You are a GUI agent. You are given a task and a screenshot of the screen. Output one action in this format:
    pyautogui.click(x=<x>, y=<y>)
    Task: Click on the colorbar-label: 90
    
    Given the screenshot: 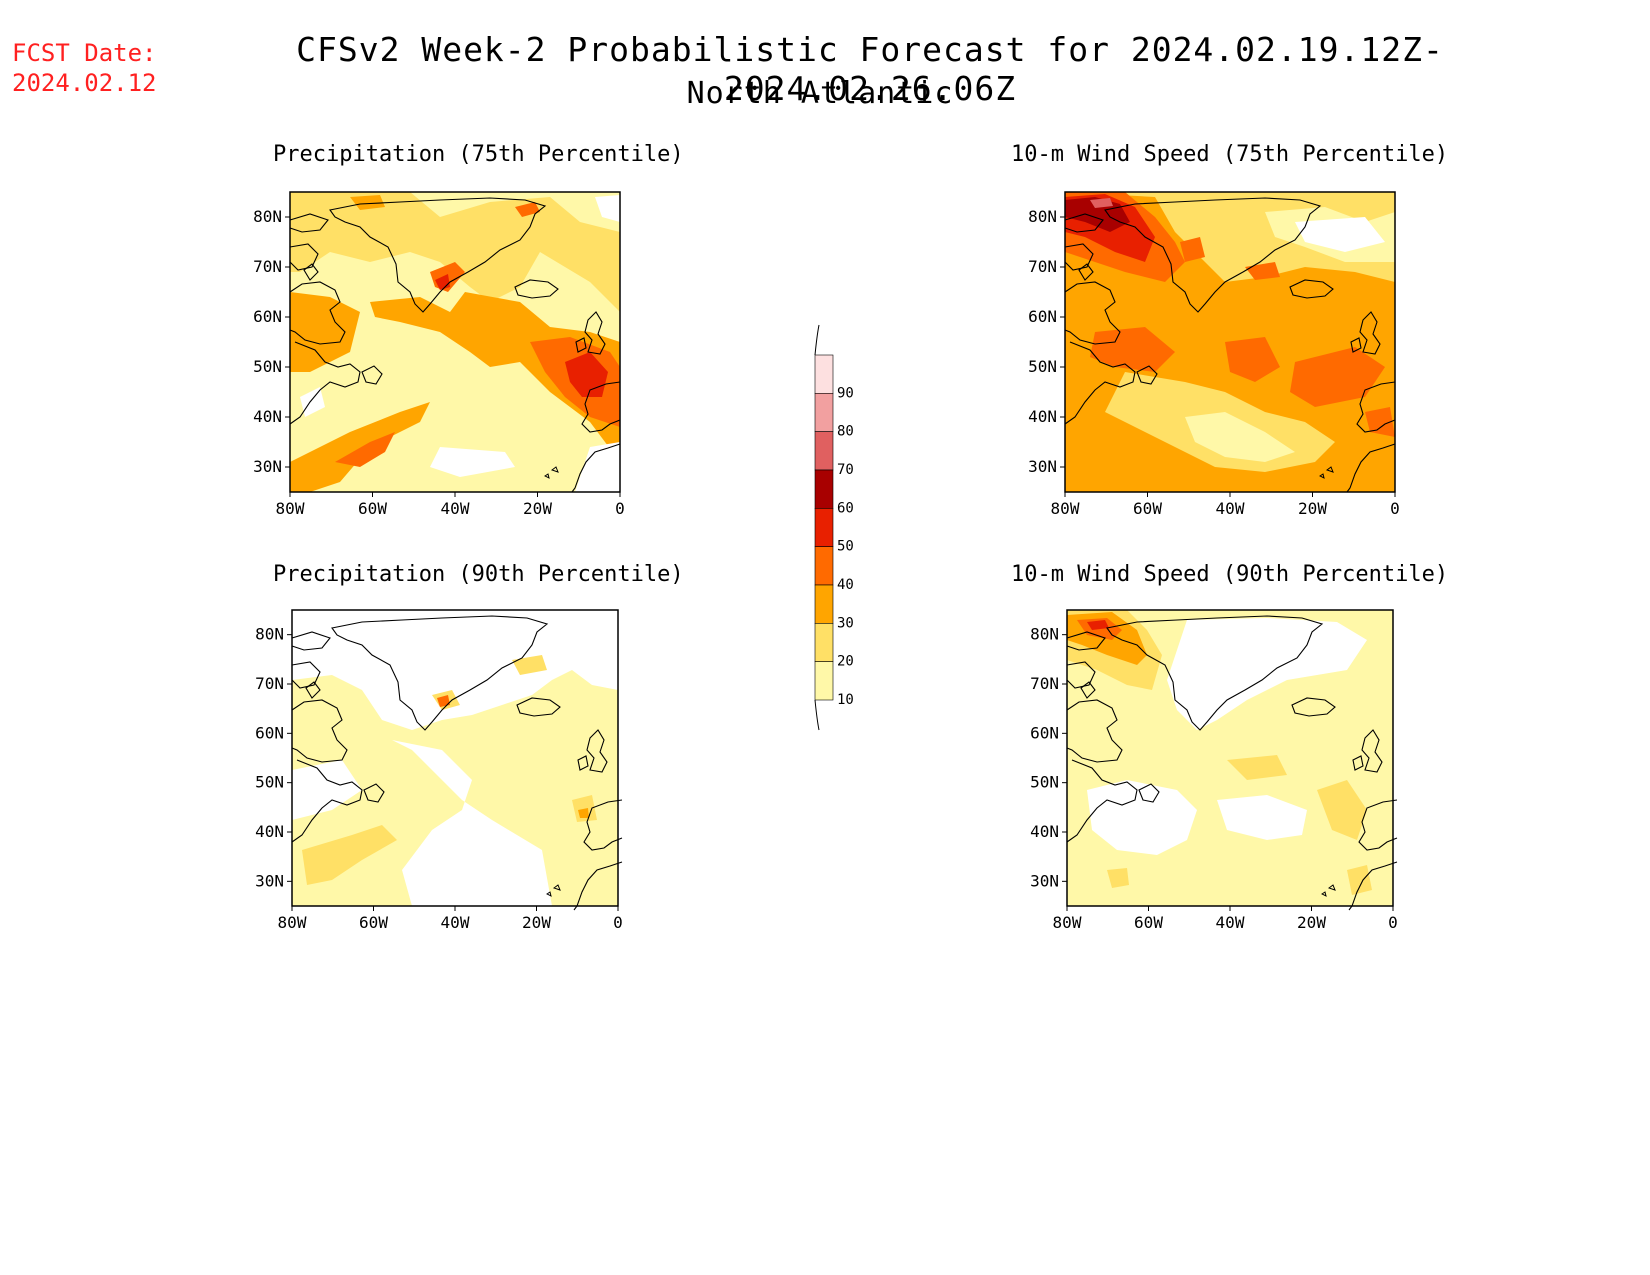 What is the action you would take?
    pyautogui.click(x=845, y=393)
    